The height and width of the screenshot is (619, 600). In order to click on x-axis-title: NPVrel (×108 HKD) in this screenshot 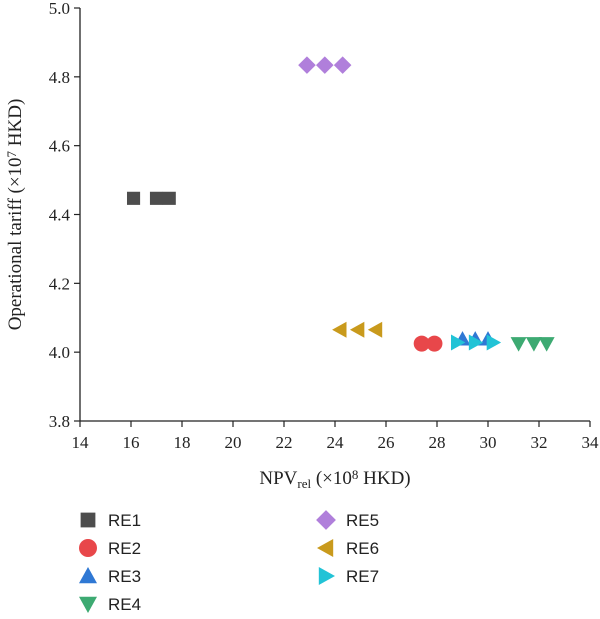, I will do `click(334, 479)`.